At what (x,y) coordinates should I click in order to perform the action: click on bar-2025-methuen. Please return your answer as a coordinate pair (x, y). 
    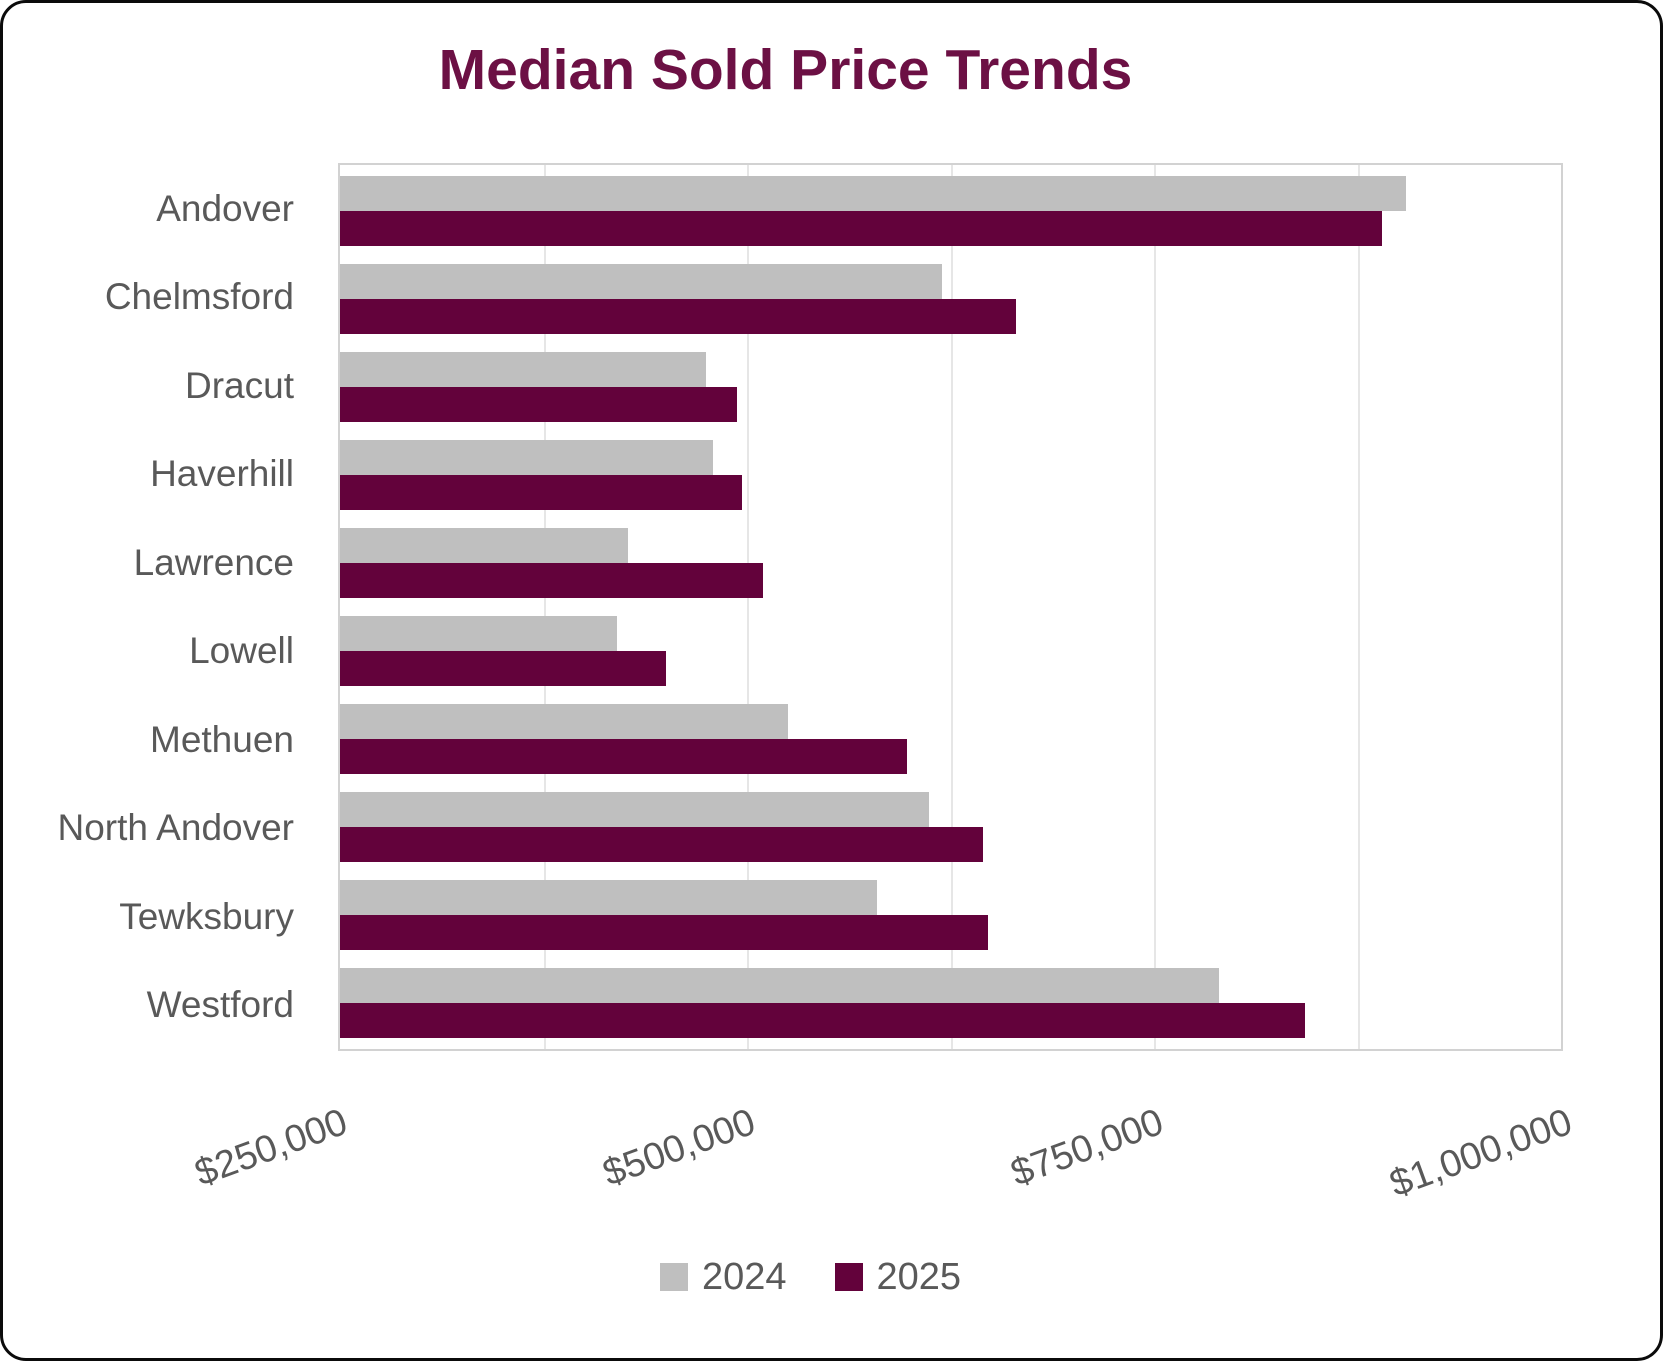
    Looking at the image, I should click on (623, 756).